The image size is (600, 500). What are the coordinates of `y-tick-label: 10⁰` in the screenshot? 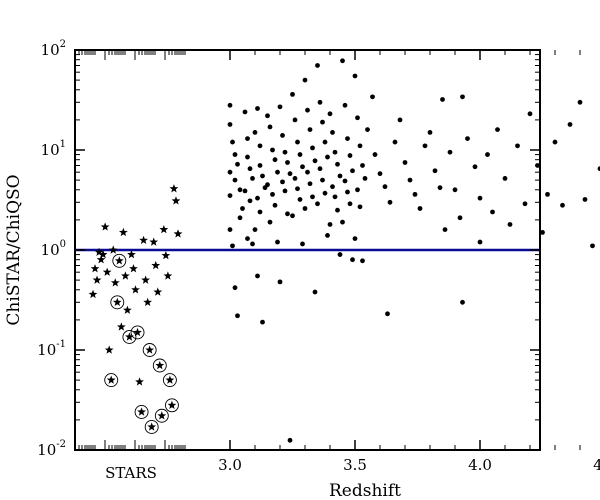 It's located at (53, 249).